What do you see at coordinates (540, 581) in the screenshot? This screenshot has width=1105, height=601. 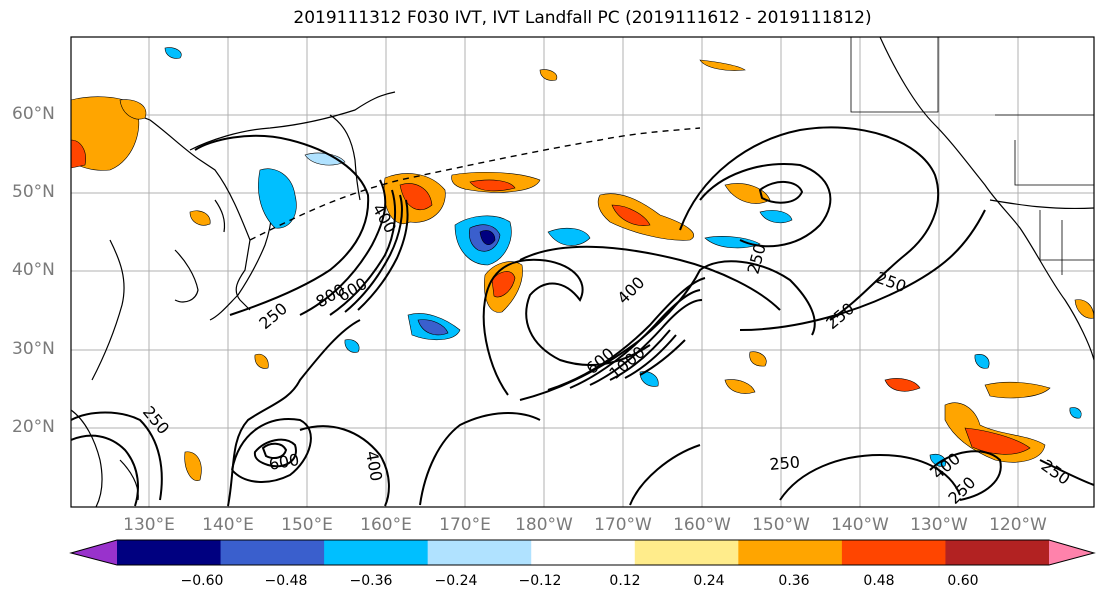 I see `colorbar-tick-label: −0.12` at bounding box center [540, 581].